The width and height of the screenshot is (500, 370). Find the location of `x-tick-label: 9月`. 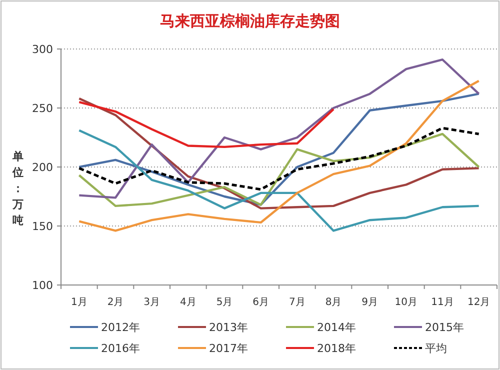

x-tick-label: 9月 is located at coordinates (370, 302).